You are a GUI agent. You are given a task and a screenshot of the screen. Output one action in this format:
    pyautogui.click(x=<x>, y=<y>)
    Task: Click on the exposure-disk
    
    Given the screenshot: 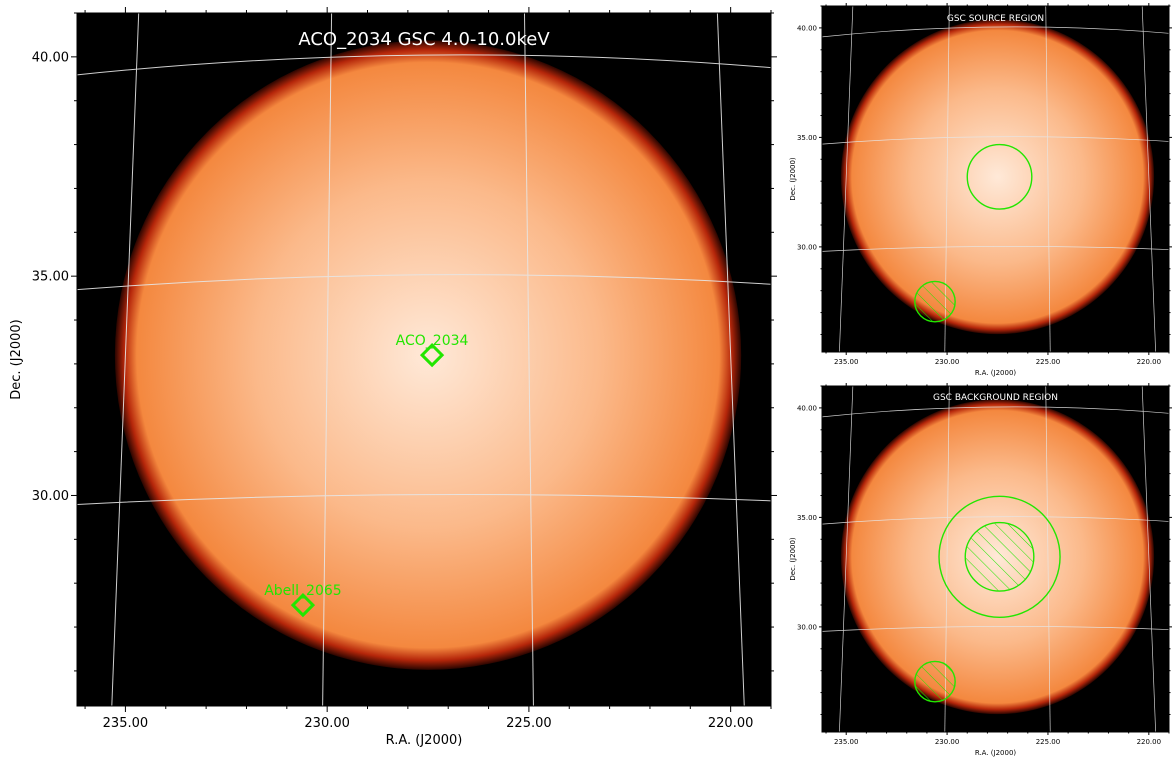 What is the action you would take?
    pyautogui.click(x=997, y=177)
    